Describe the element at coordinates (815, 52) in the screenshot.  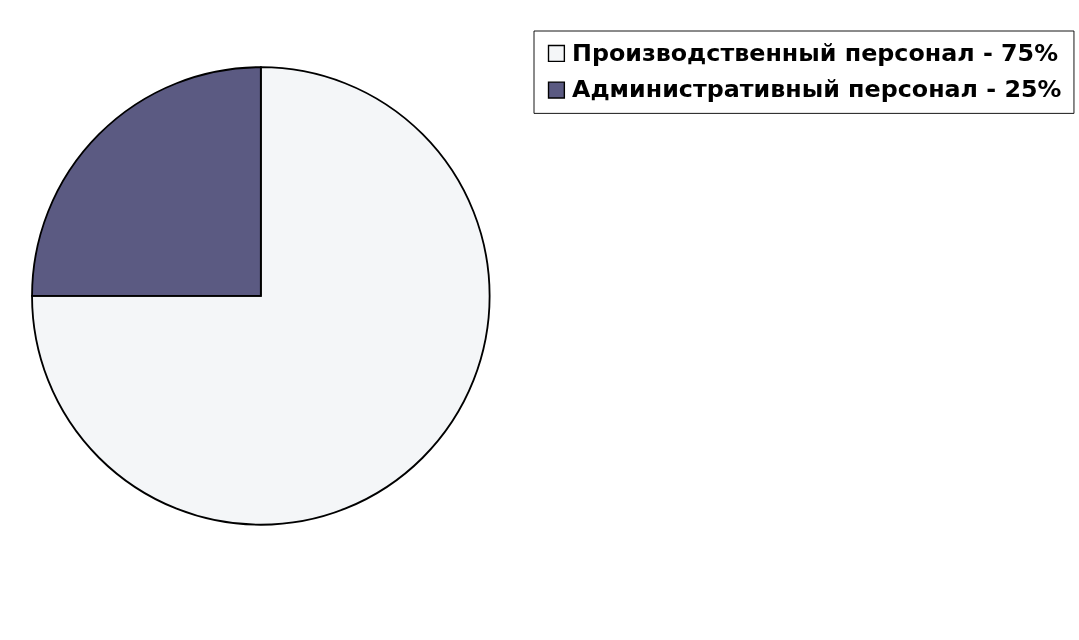
I see `legend-label: Производственный персонал - 75%` at that location.